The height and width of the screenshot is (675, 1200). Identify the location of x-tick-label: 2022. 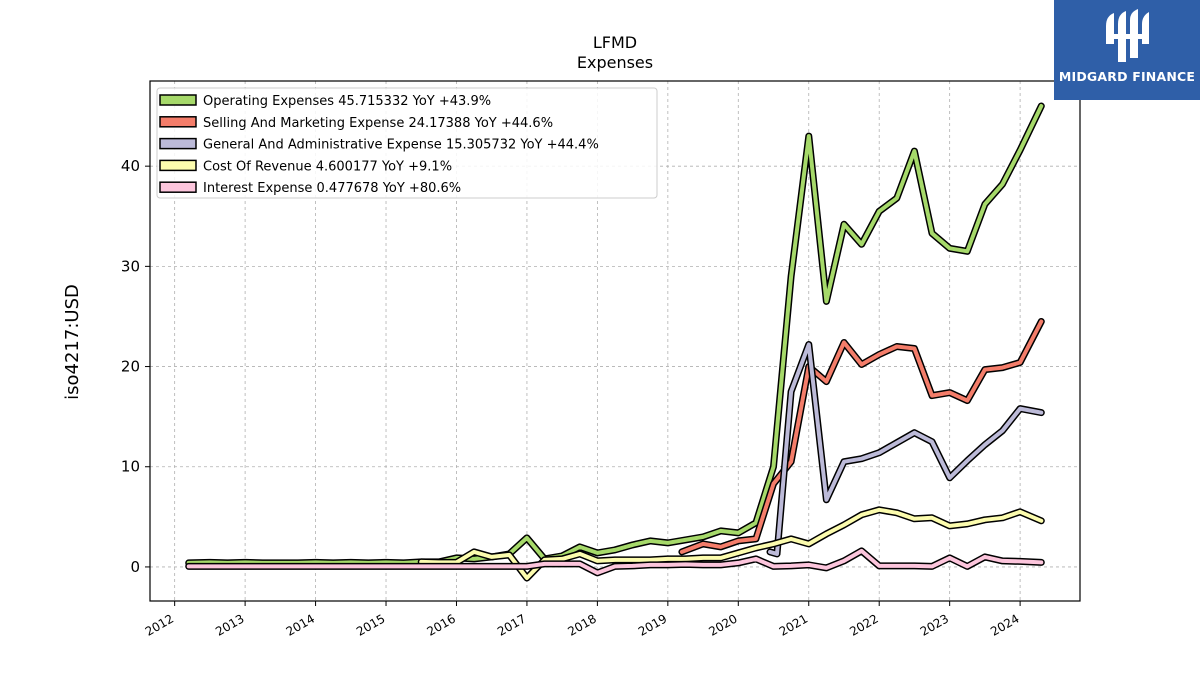
(863, 624).